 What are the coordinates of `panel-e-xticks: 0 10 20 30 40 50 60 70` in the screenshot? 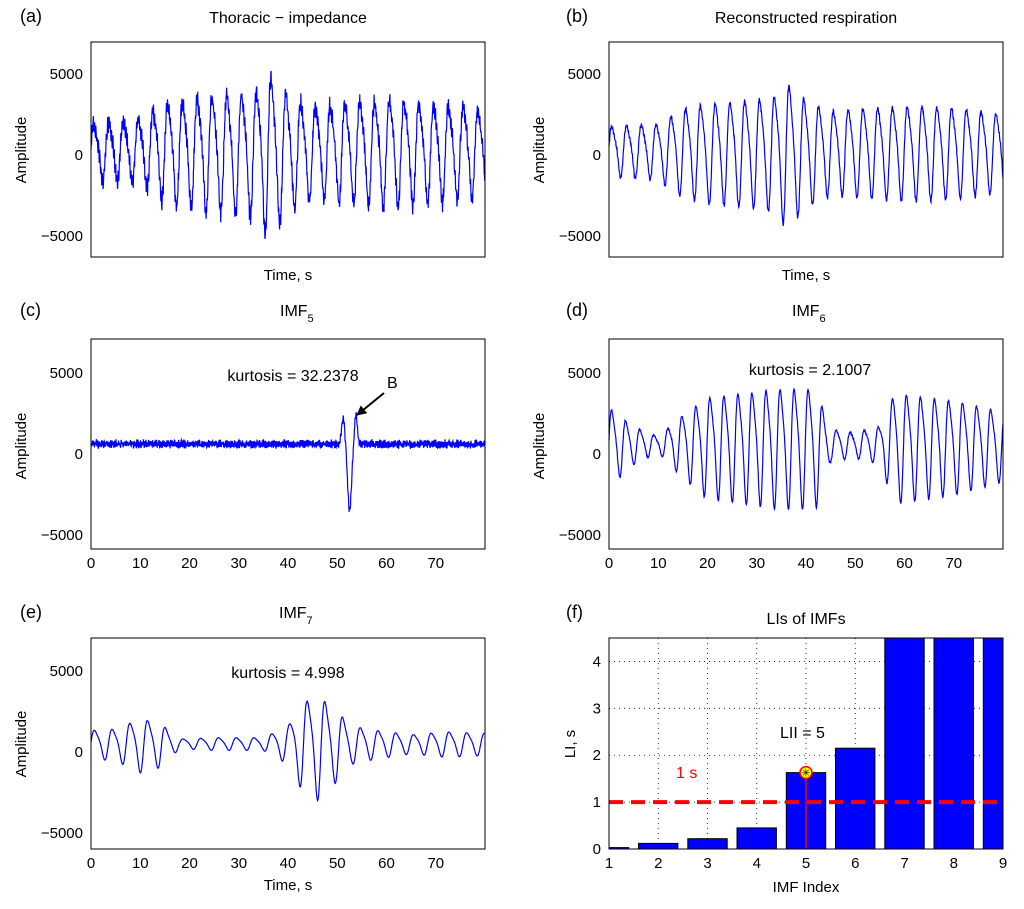 It's located at (265, 863).